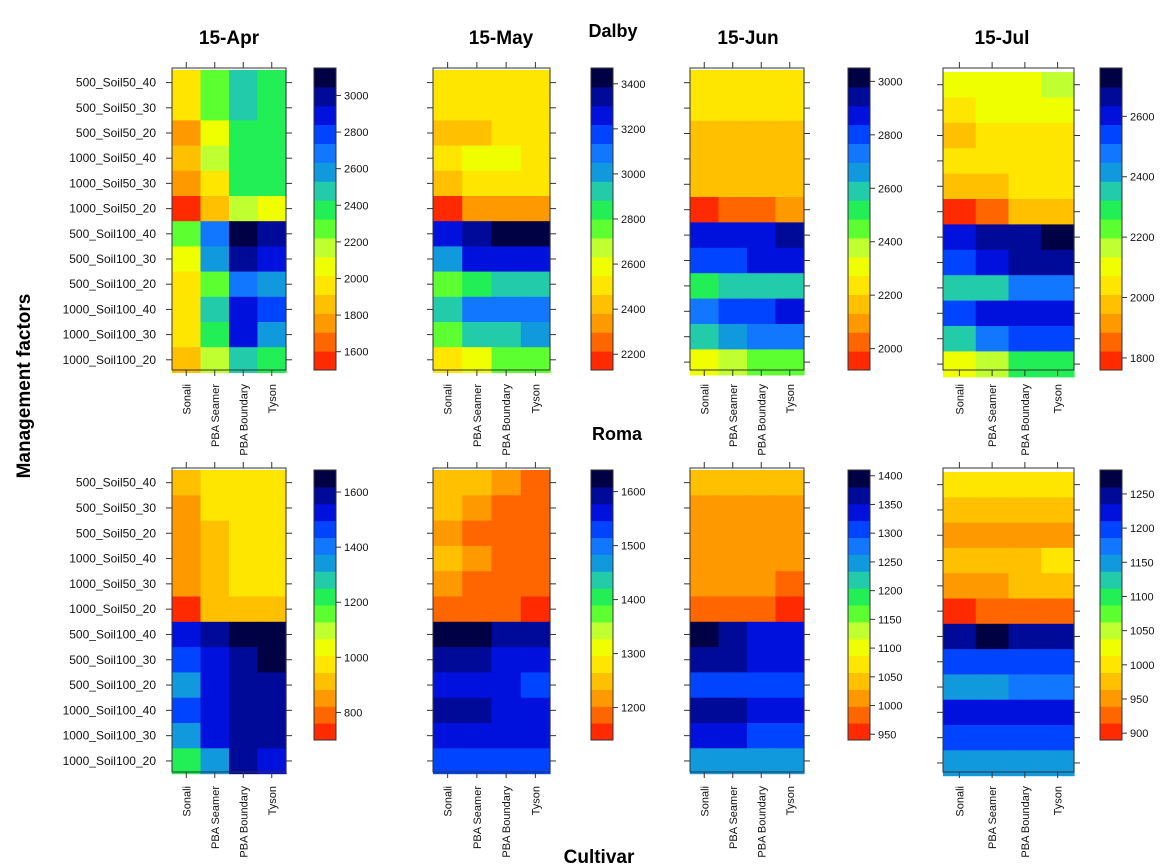  I want to click on site-label-roma: Roma, so click(617, 434).